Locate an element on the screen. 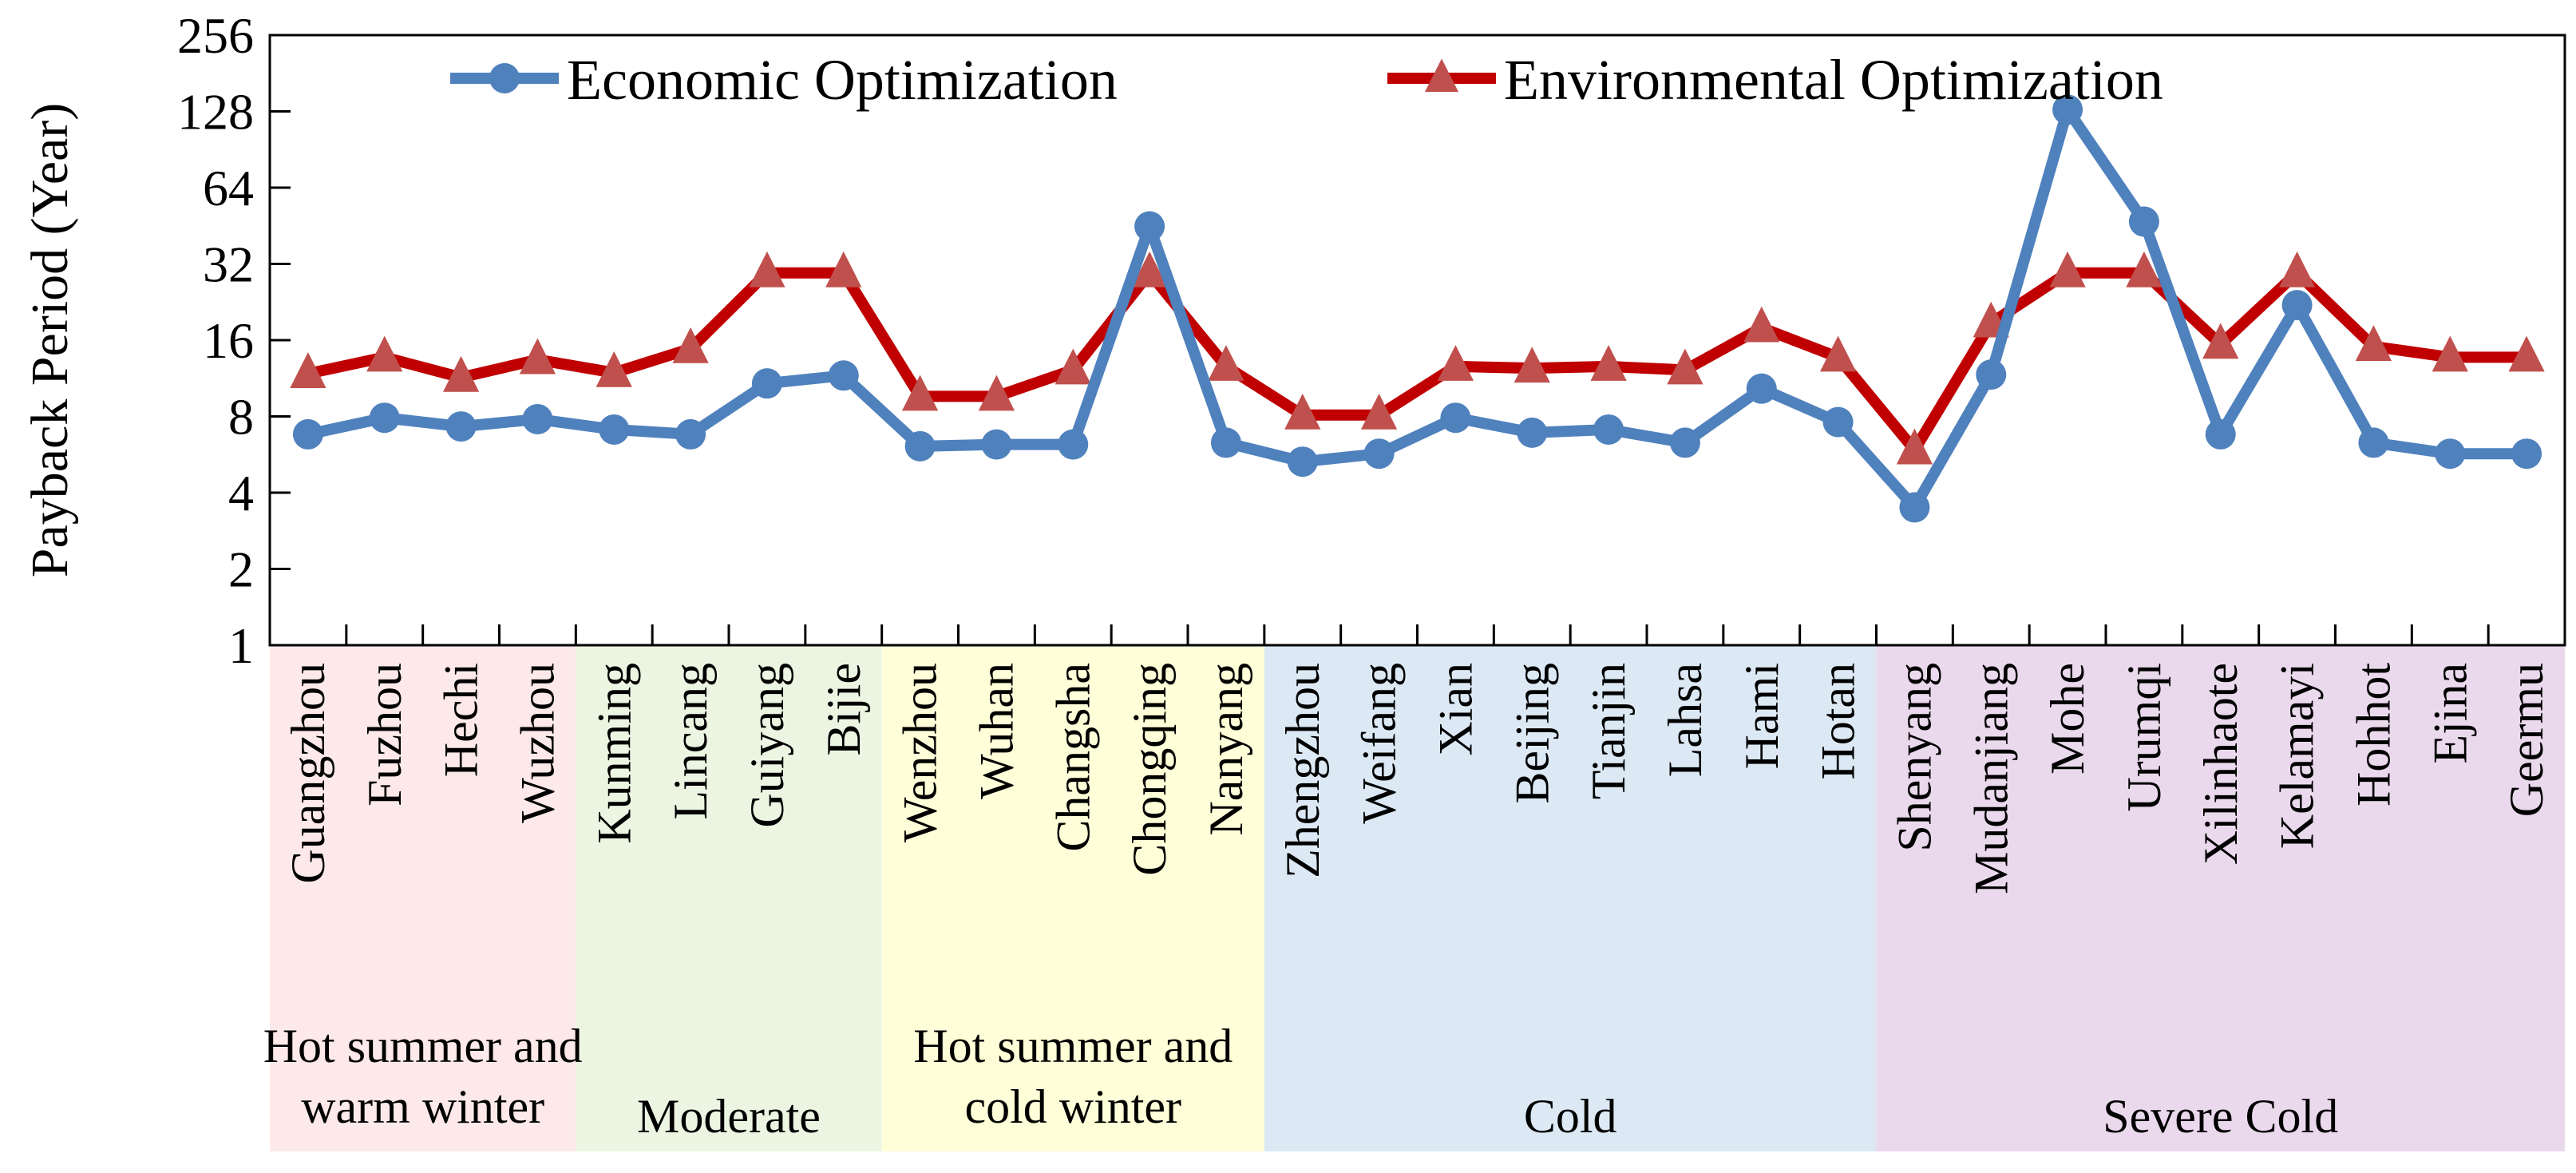 The width and height of the screenshot is (2576, 1173). category-label: Ejina is located at coordinates (2450, 714).